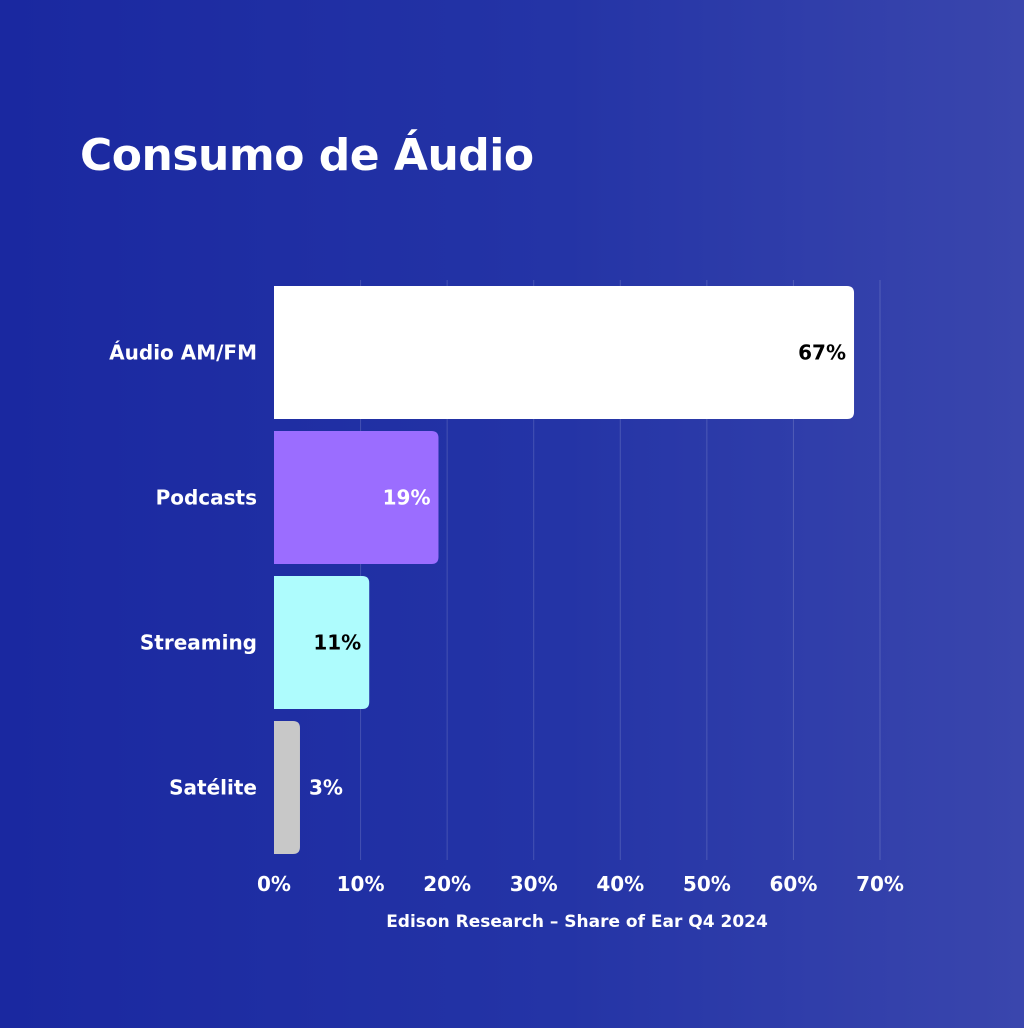 The width and height of the screenshot is (1024, 1028). Describe the element at coordinates (361, 884) in the screenshot. I see `x-tick-label: 10%` at that location.